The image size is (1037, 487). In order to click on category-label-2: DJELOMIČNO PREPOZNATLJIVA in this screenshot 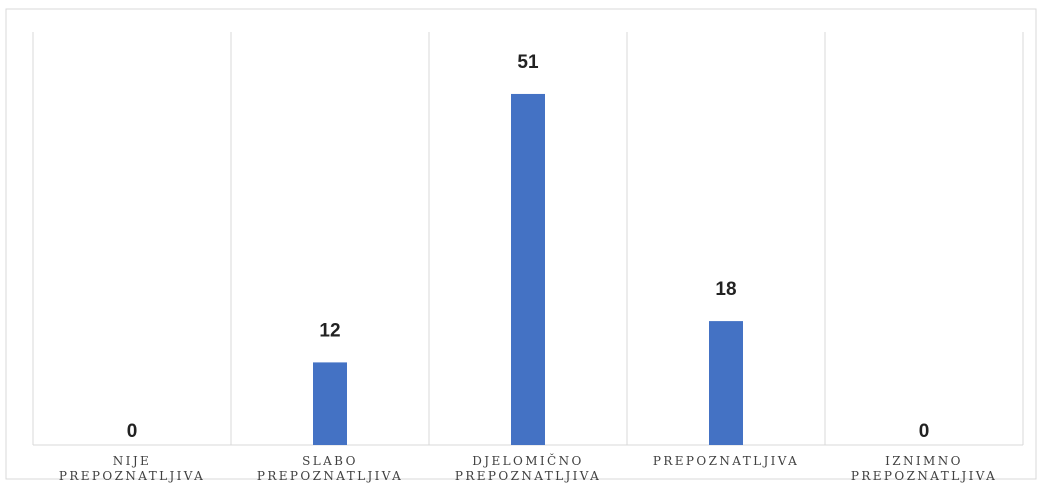, I will do `click(528, 467)`.